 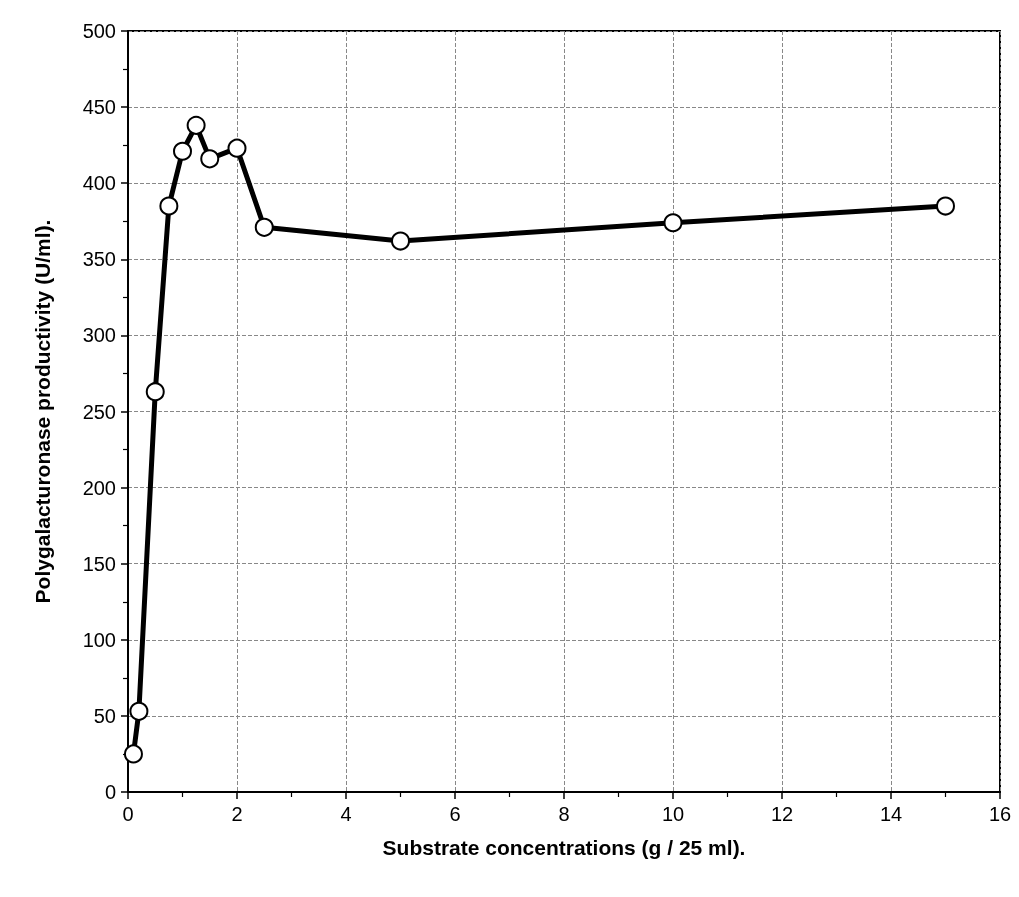 I want to click on x-tick-label: 16, so click(x=1000, y=814).